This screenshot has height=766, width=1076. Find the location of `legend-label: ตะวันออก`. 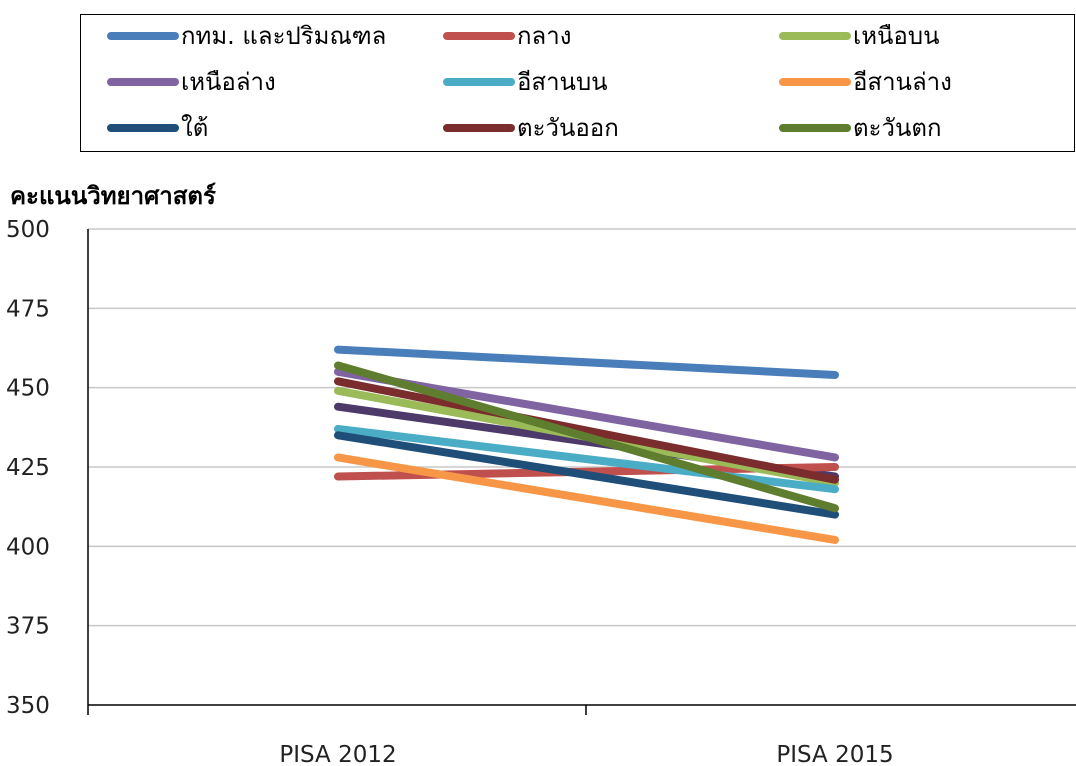

legend-label: ตะวันออก is located at coordinates (568, 128).